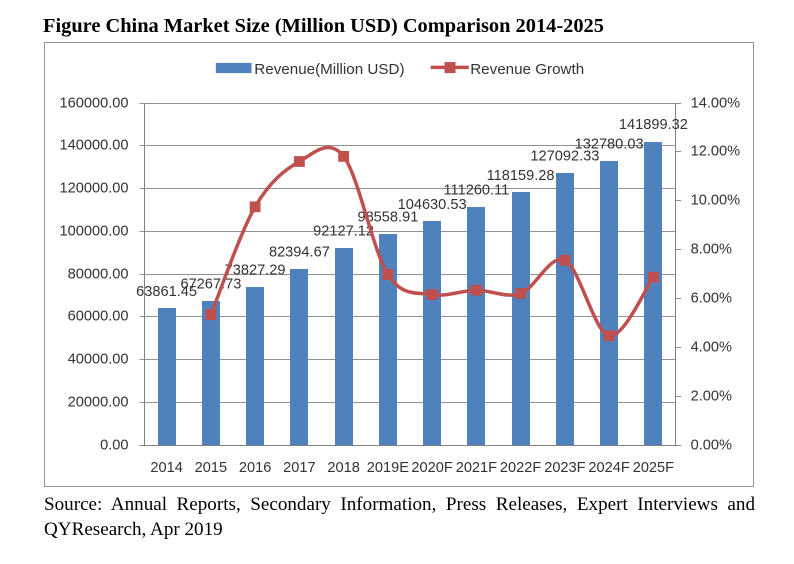  I want to click on svg-text: 140000.00, so click(94, 145).